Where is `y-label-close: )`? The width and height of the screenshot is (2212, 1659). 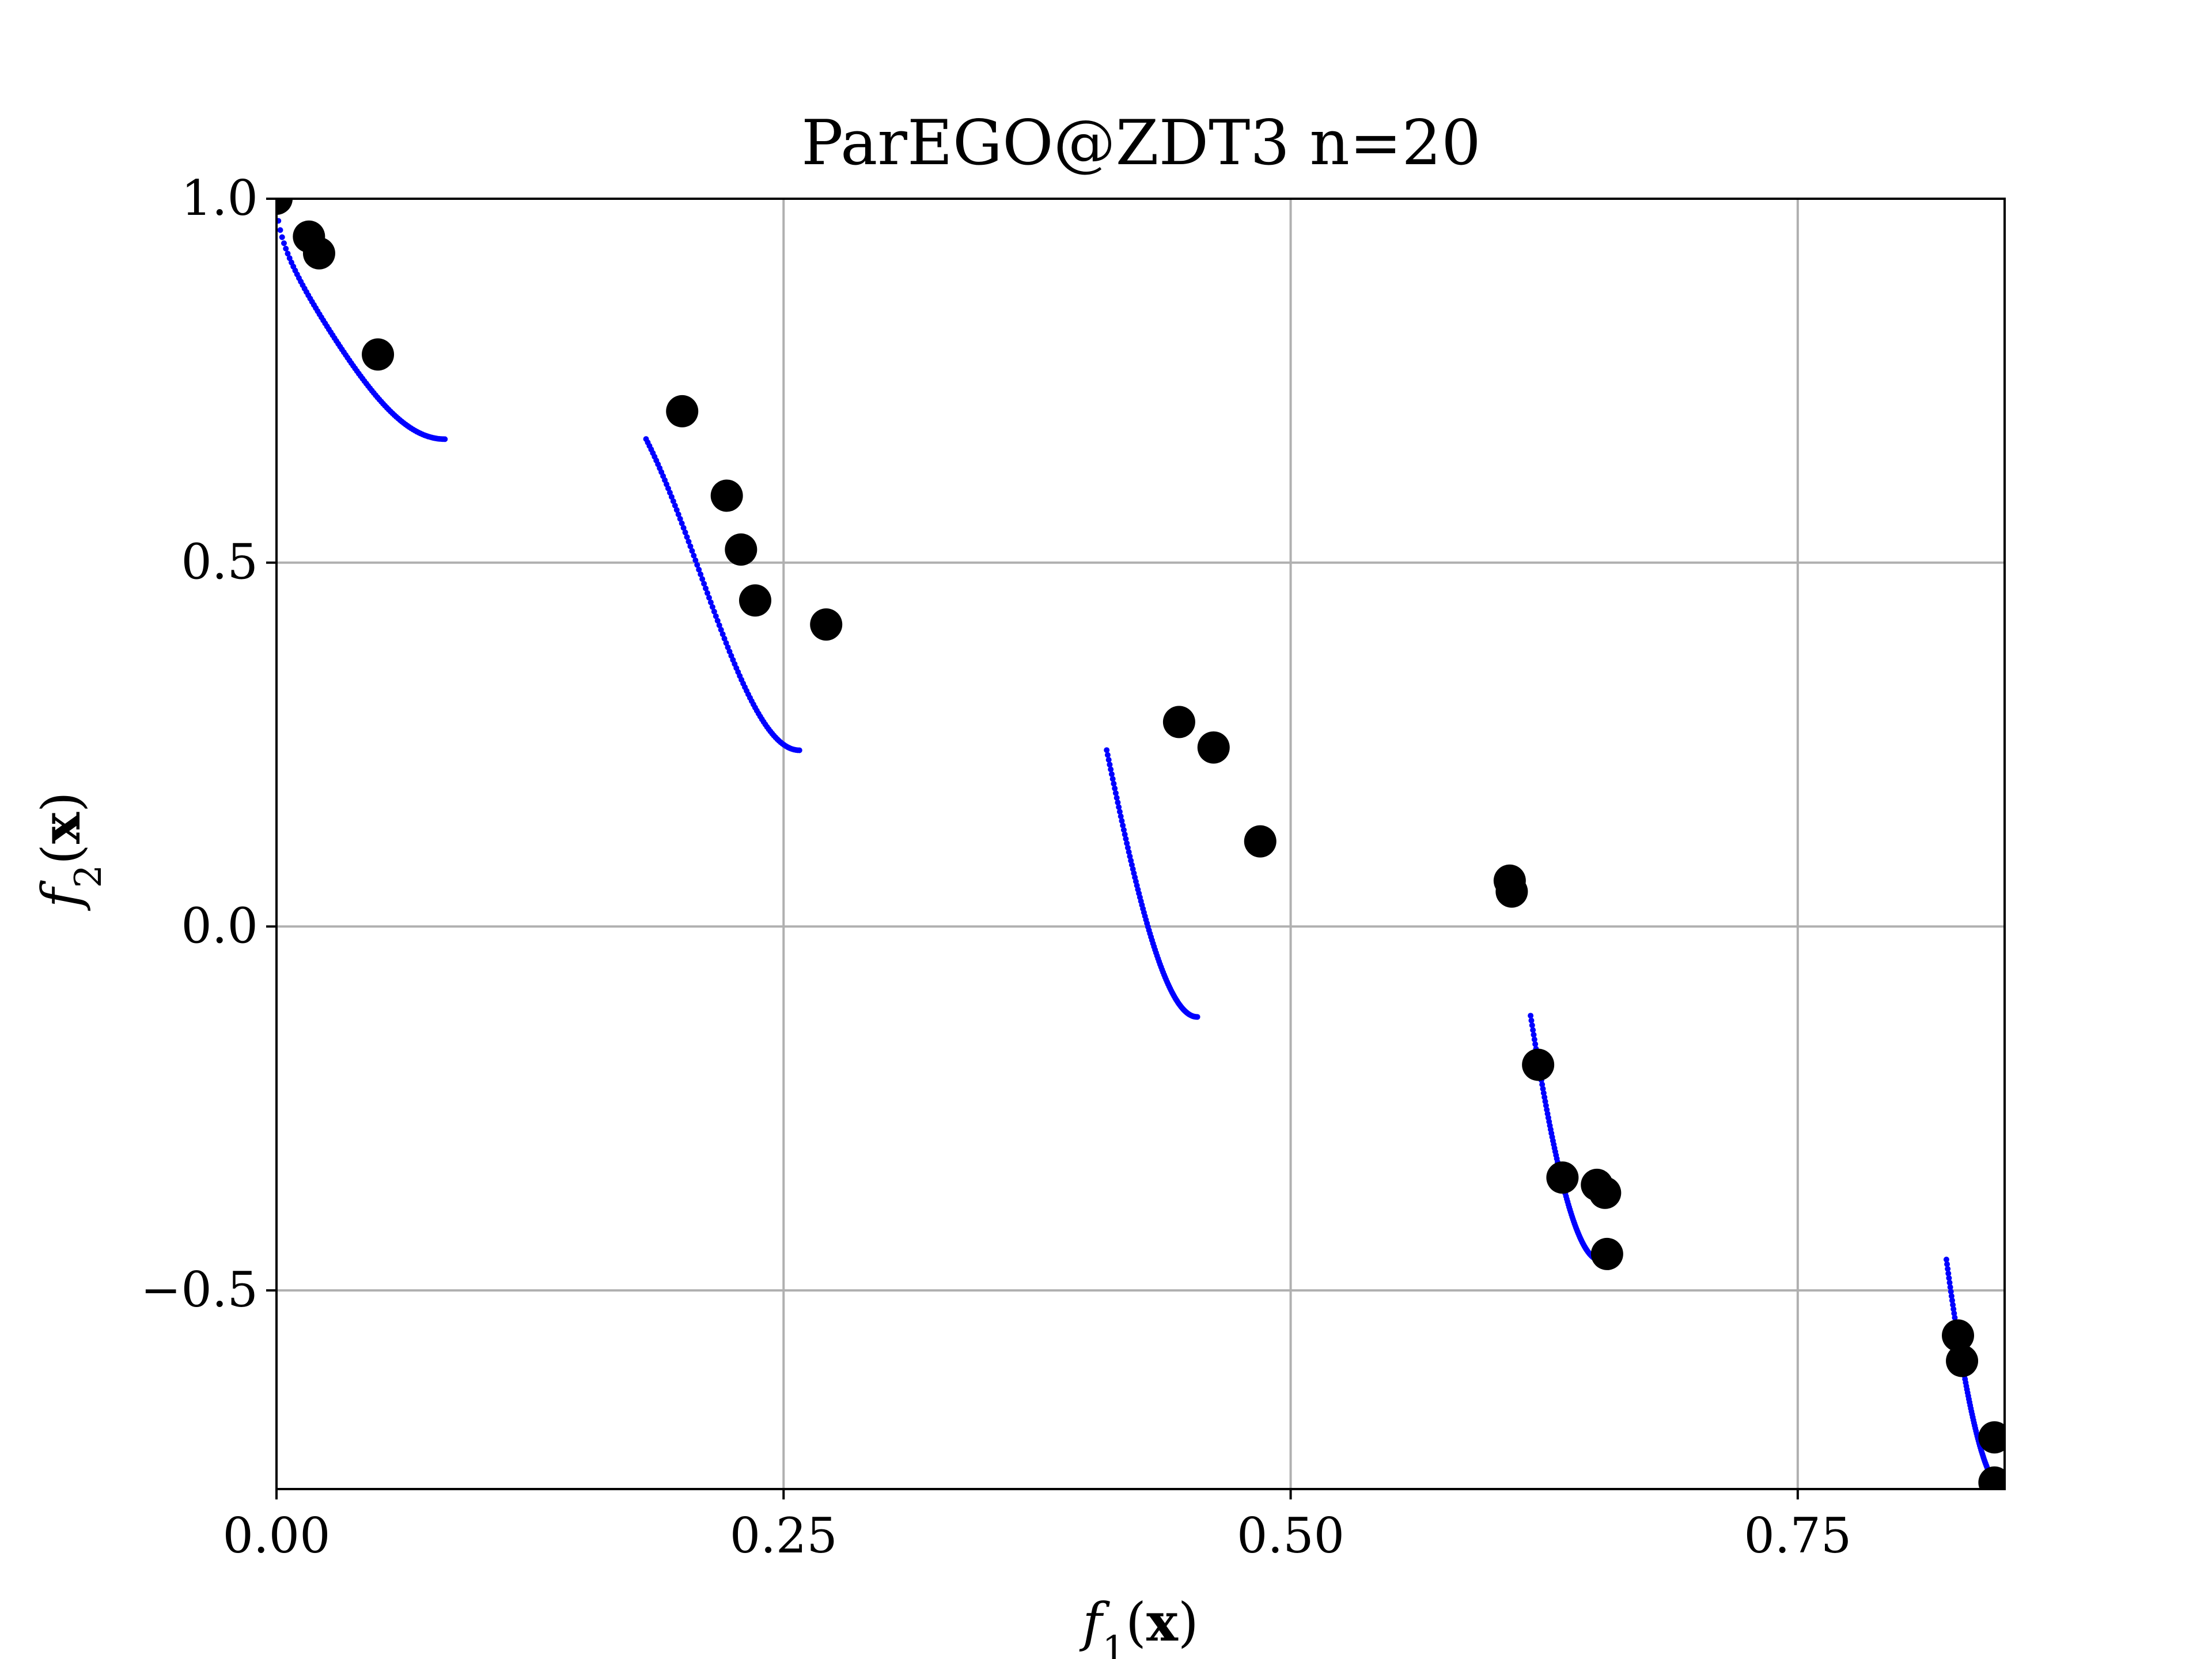
y-label-close: ) is located at coordinates (61, 801).